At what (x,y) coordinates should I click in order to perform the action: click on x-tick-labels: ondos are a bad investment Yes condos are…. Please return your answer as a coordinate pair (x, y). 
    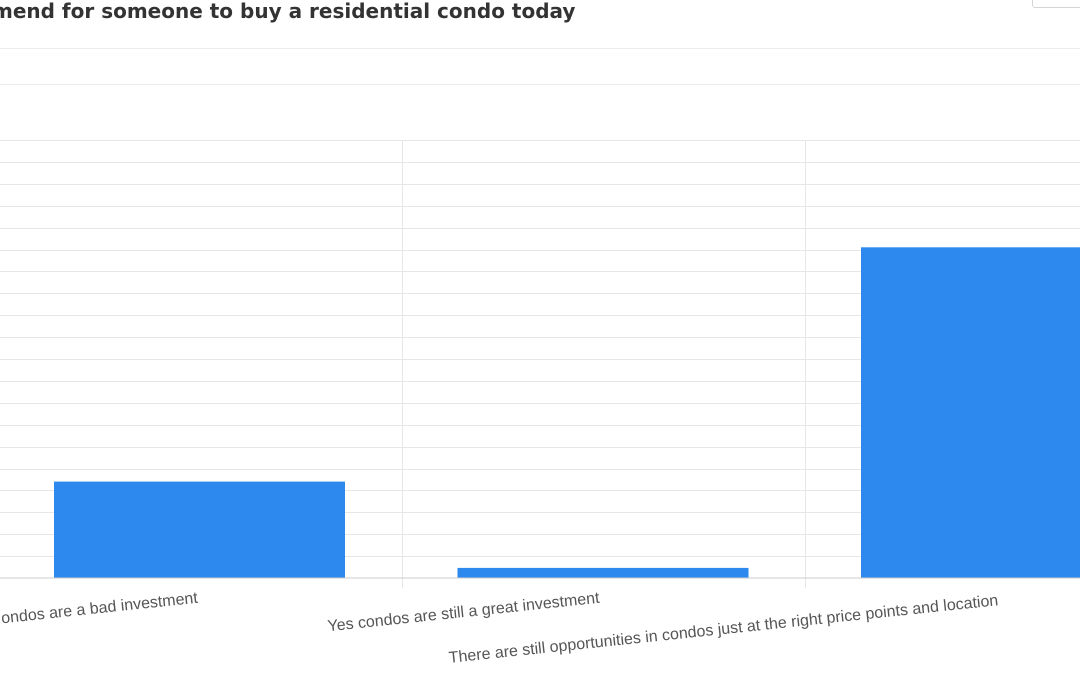
    Looking at the image, I should click on (499, 628).